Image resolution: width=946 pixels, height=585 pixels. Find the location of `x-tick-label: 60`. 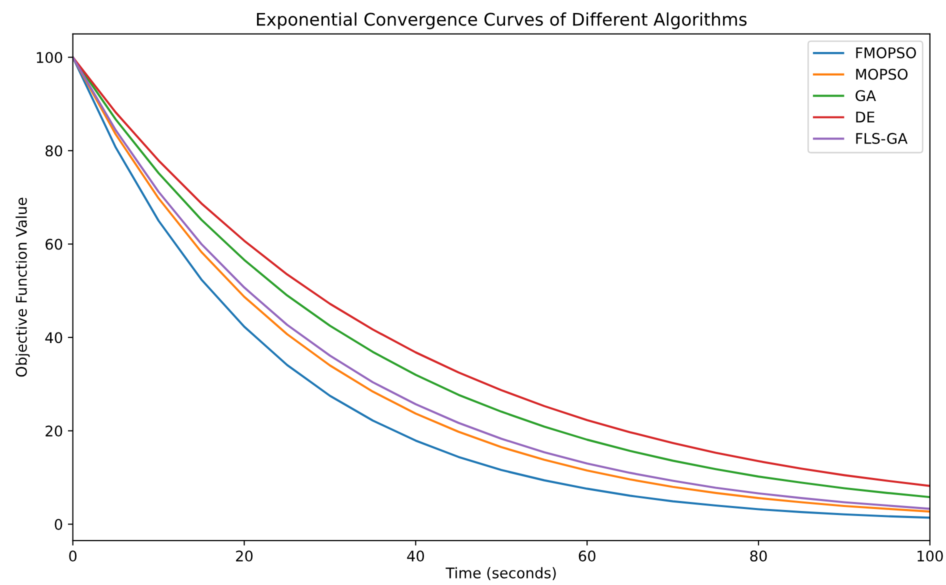

x-tick-label: 60 is located at coordinates (587, 556).